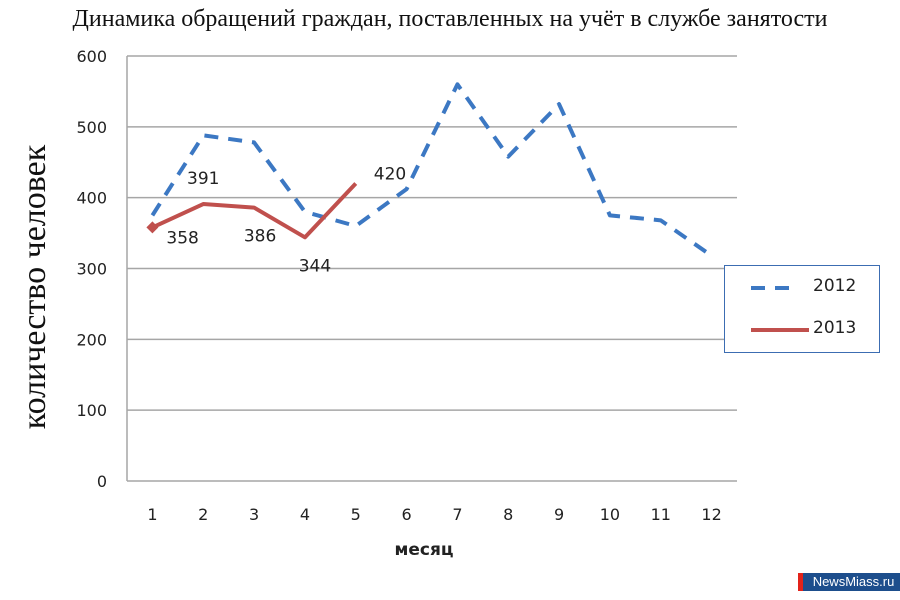  Describe the element at coordinates (91, 56) in the screenshot. I see `y-tick-label: 600` at that location.